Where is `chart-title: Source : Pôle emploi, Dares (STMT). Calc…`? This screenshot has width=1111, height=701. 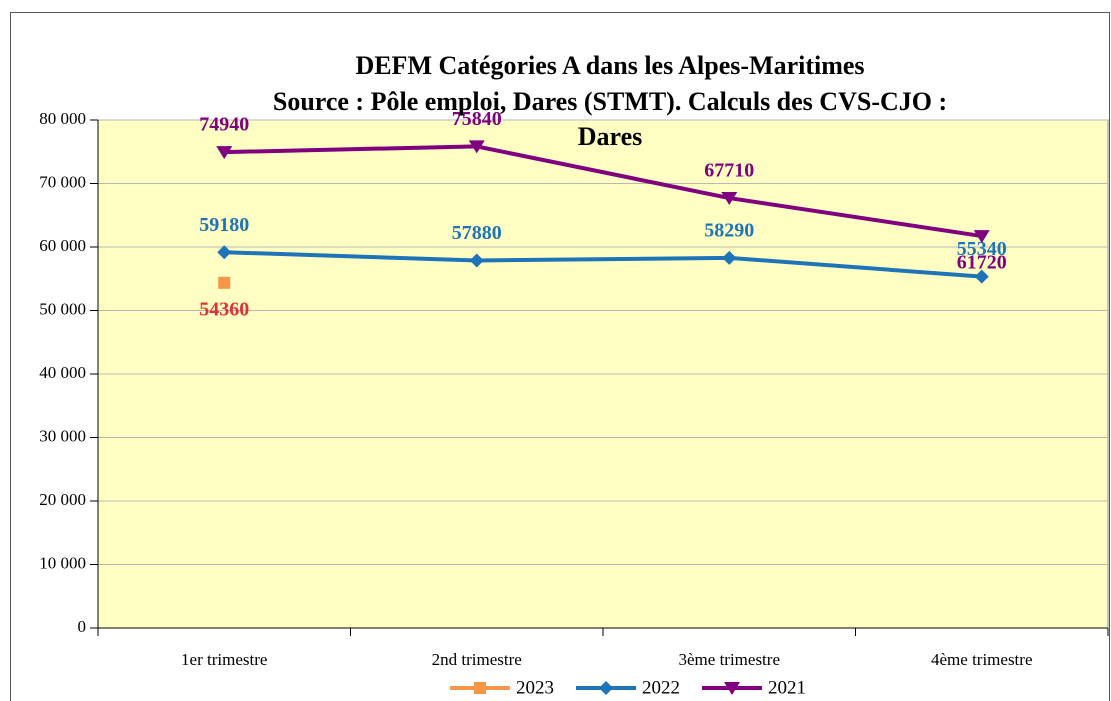 chart-title: Source : Pôle emploi, Dares (STMT). Calc… is located at coordinates (610, 101).